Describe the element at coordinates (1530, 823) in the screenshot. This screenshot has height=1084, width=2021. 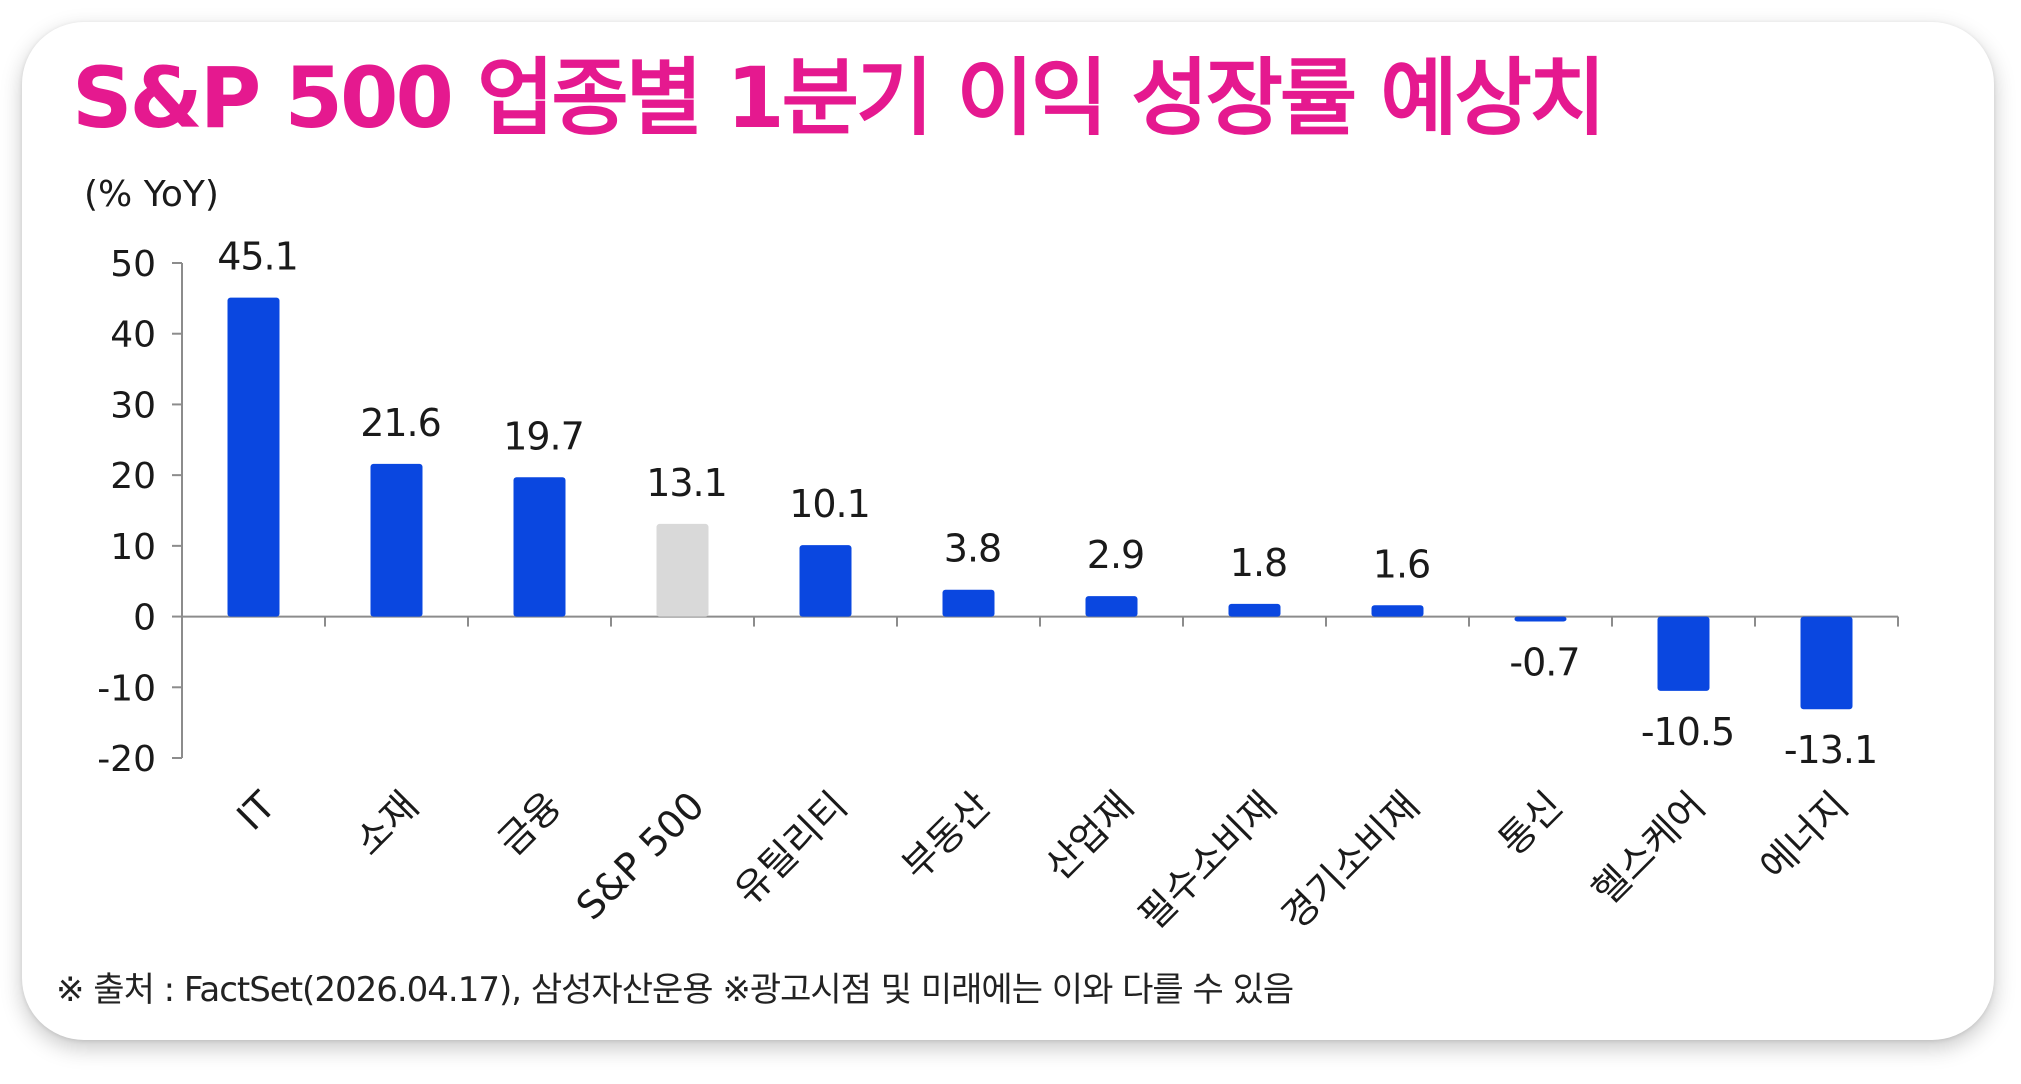
I see `category-label: 통신` at that location.